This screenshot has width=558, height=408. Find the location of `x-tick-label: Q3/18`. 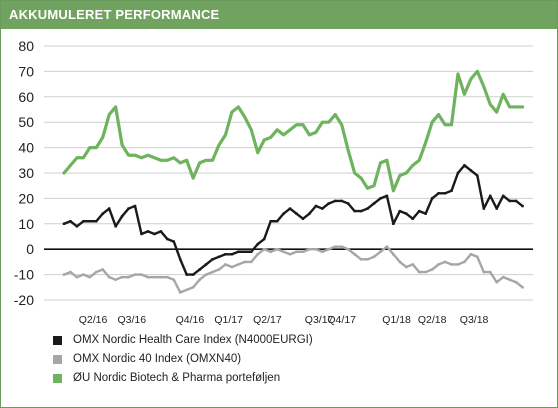

x-tick-label: Q3/18 is located at coordinates (474, 320).